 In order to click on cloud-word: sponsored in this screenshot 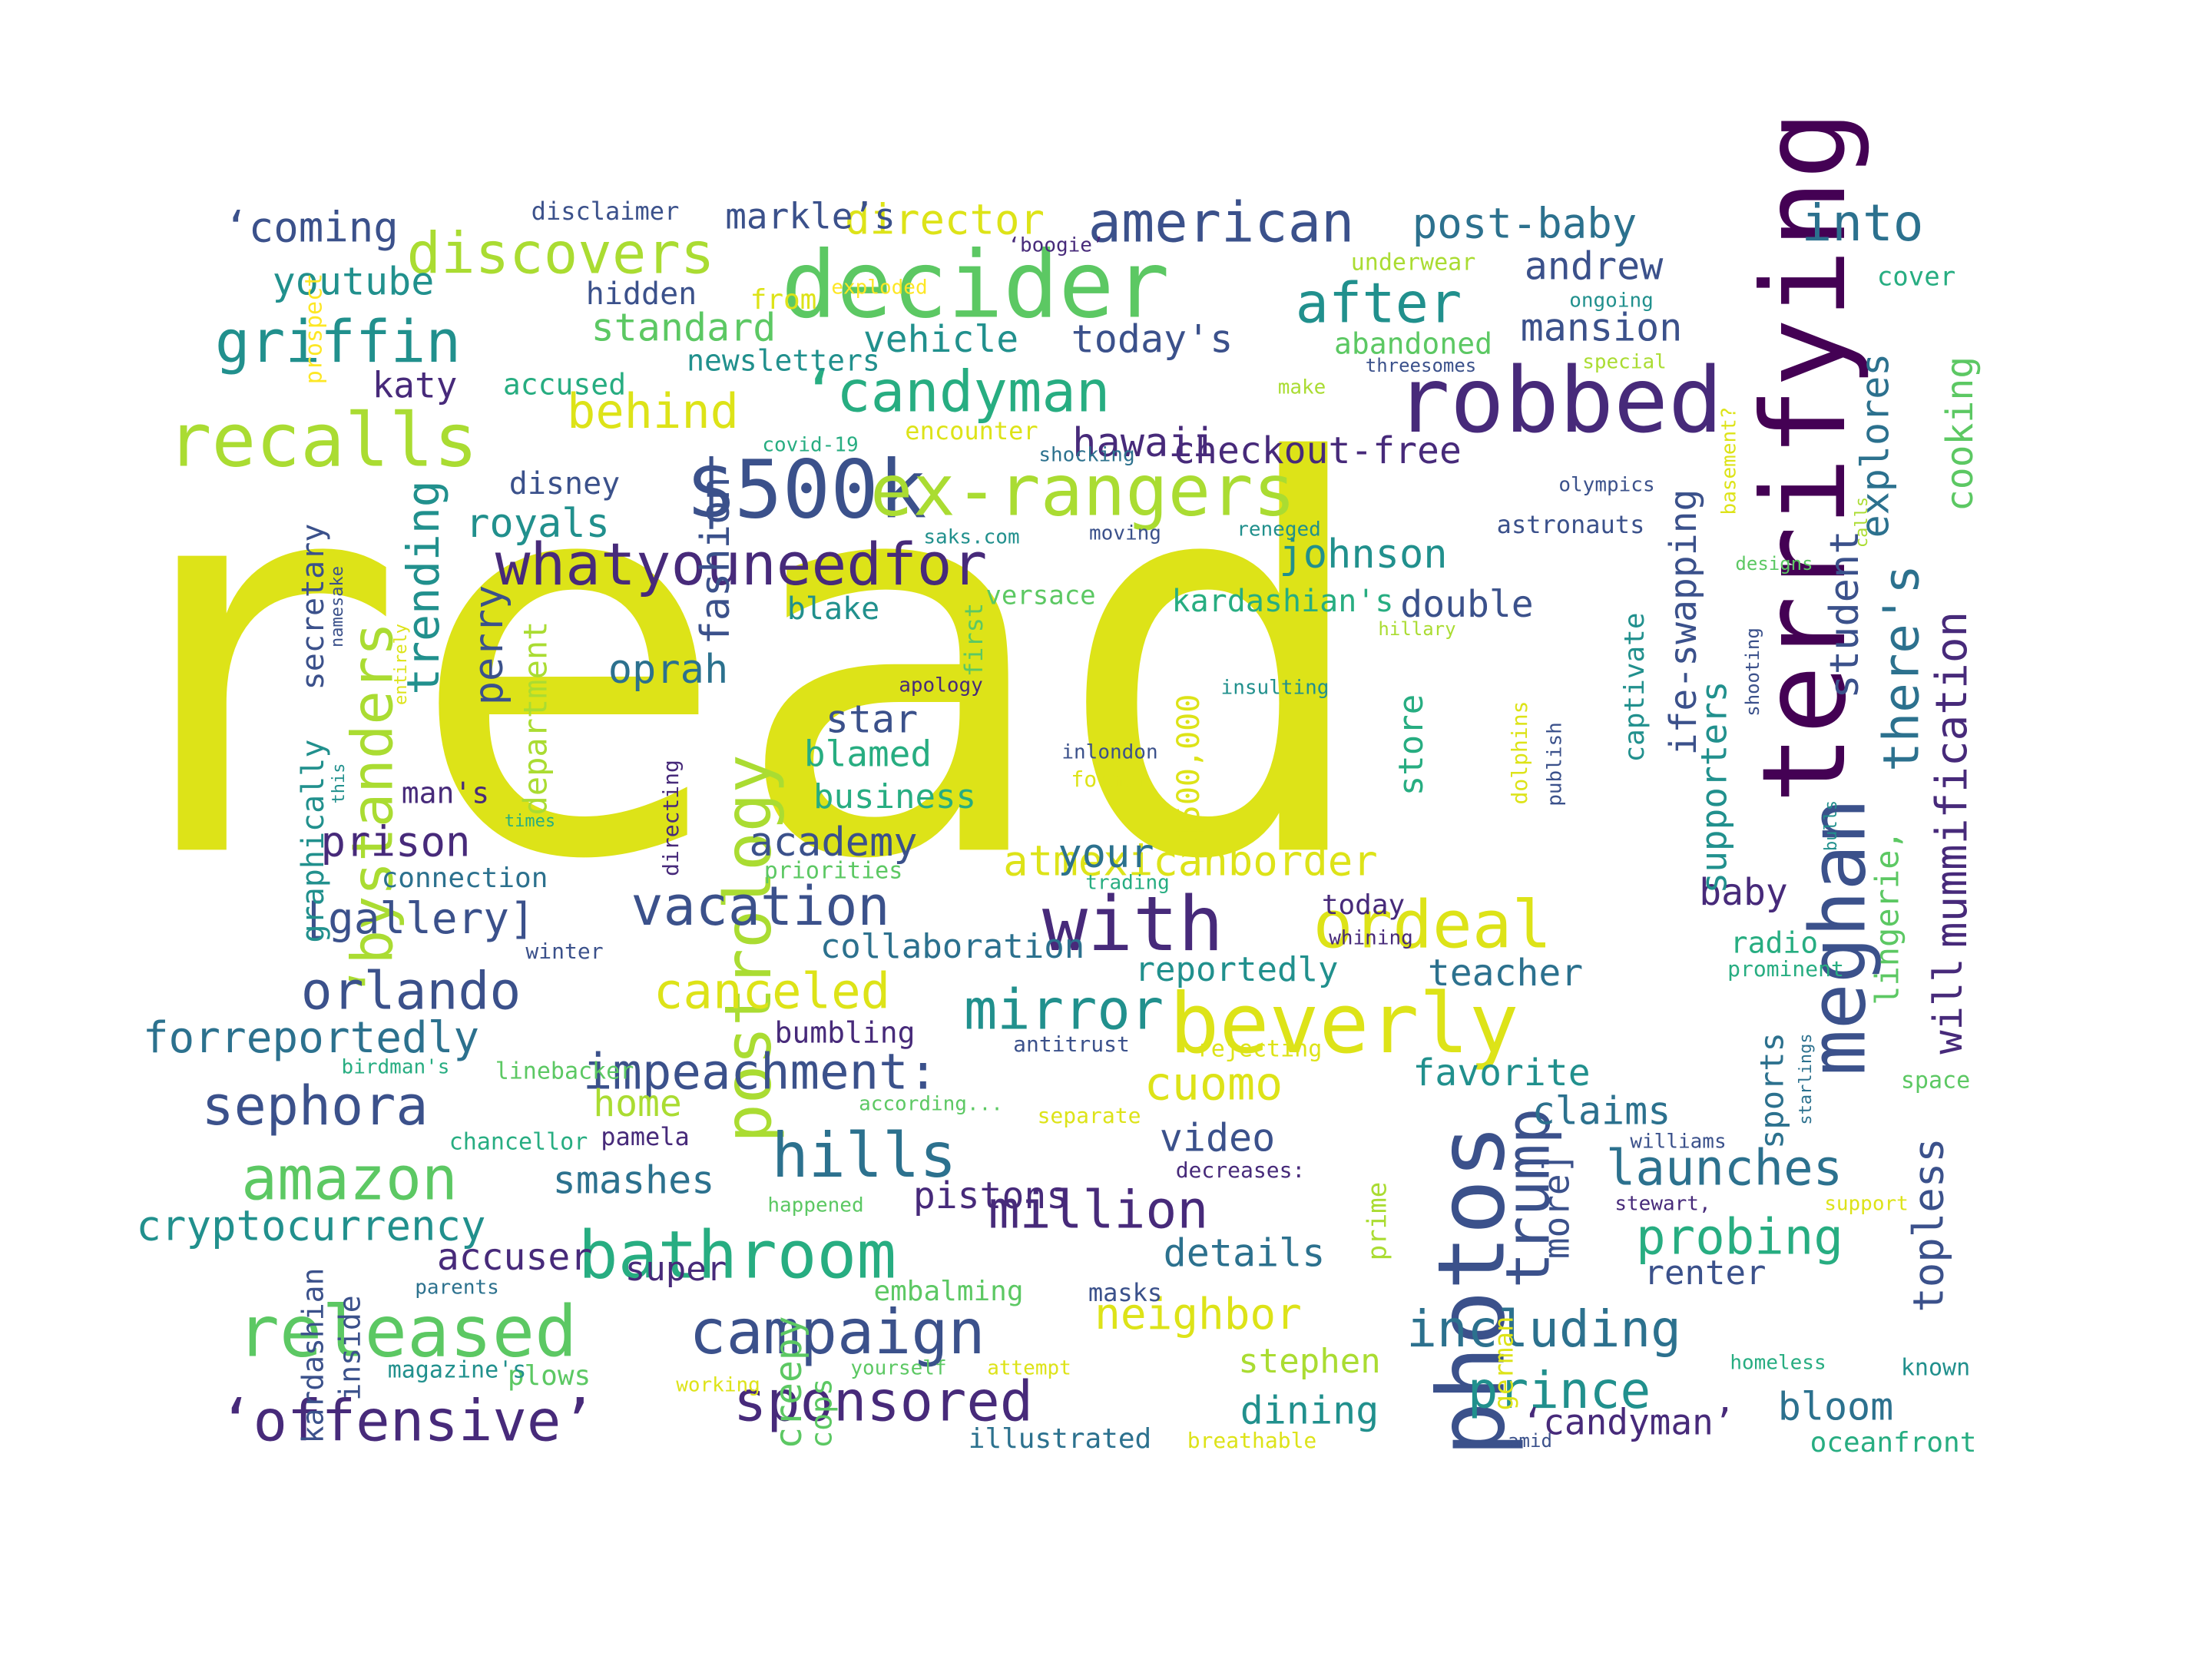, I will do `click(883, 1401)`.